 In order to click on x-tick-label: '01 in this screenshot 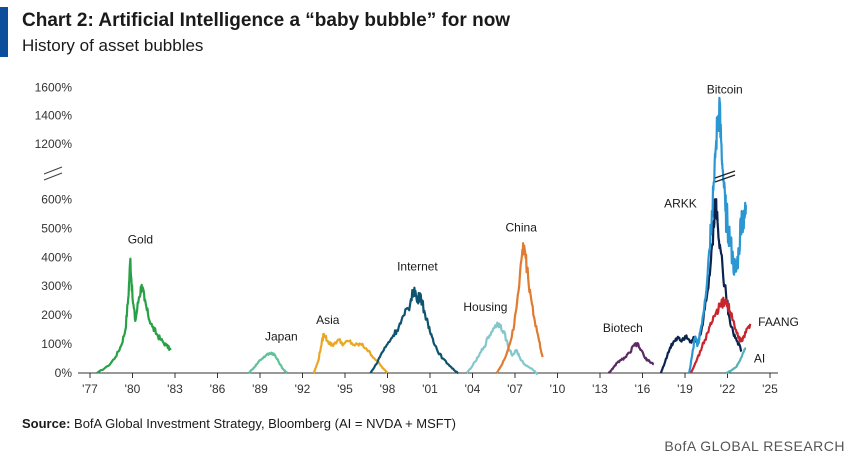, I will do `click(430, 389)`.